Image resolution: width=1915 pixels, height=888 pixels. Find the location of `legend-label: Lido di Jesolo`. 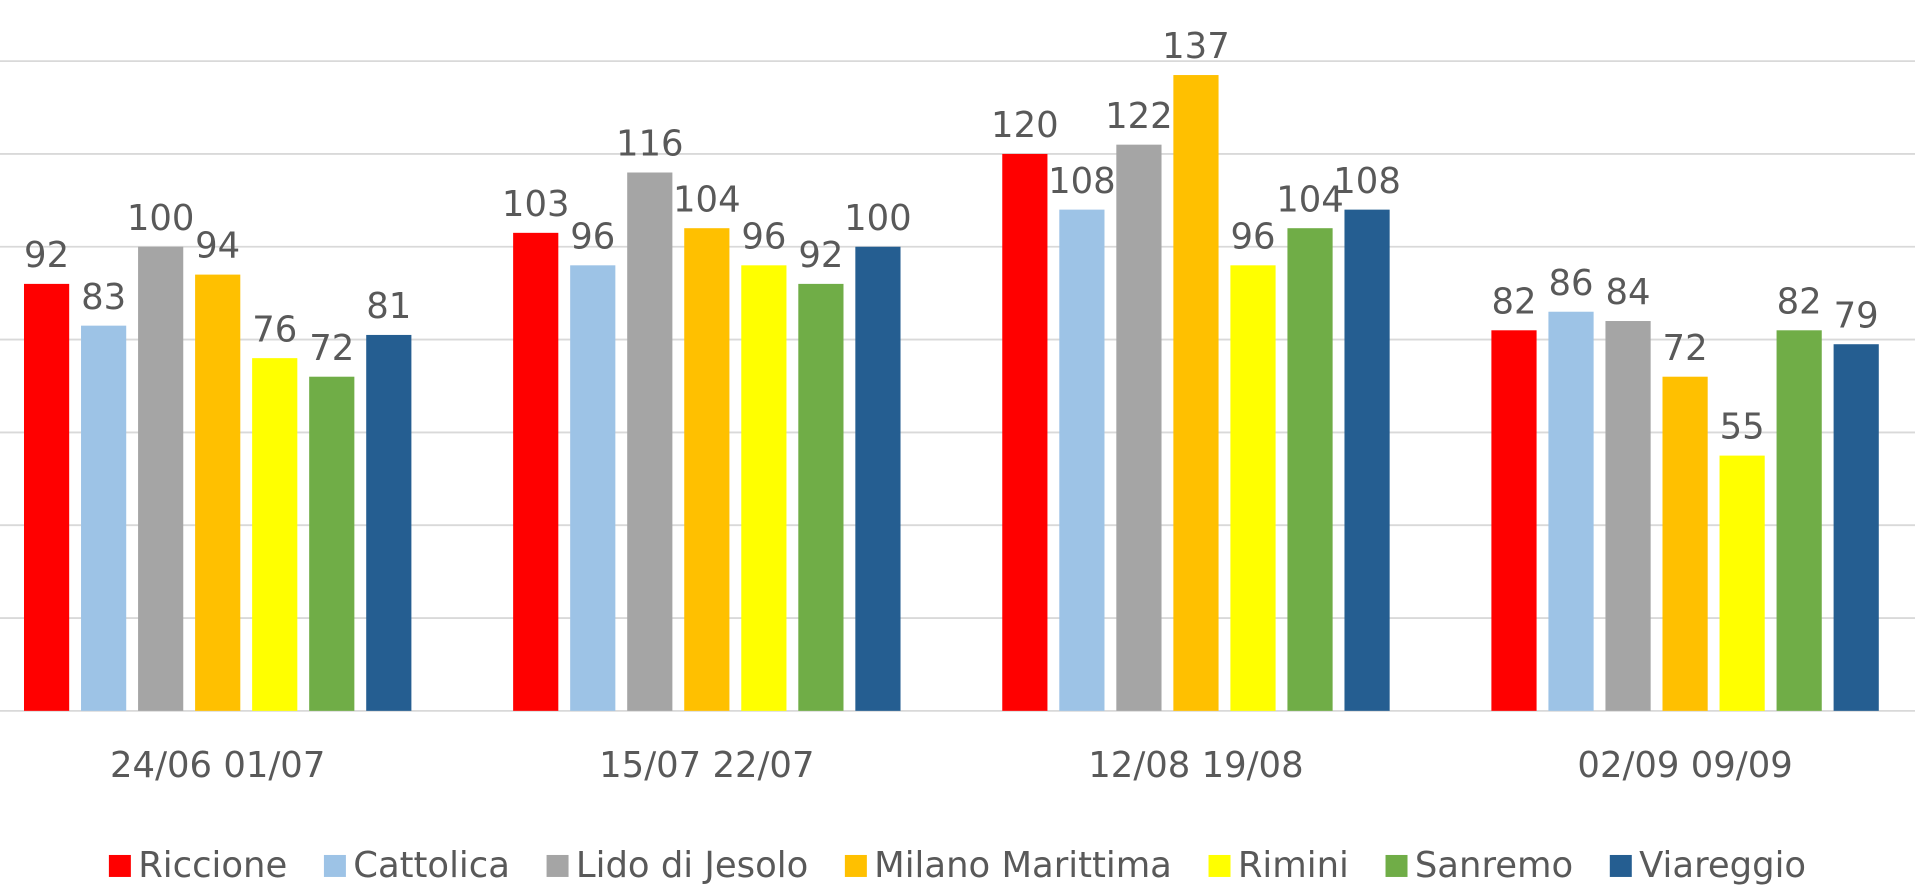

legend-label: Lido di Jesolo is located at coordinates (692, 865).